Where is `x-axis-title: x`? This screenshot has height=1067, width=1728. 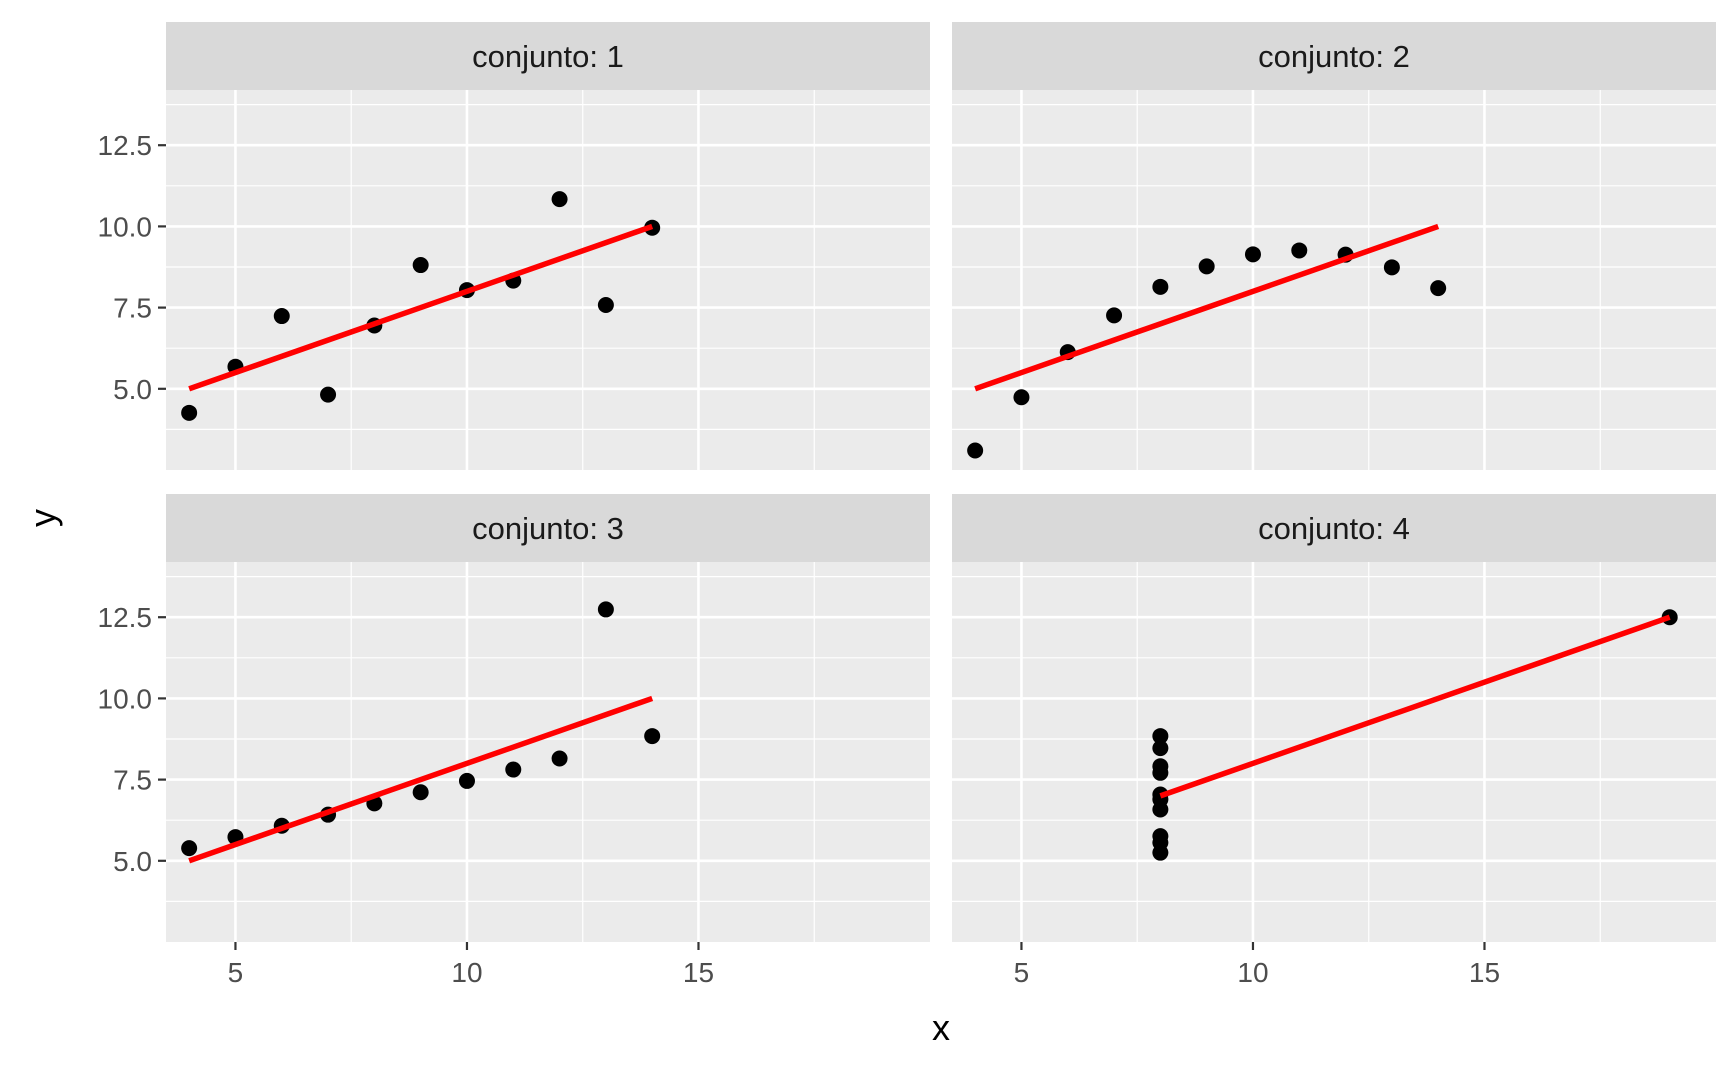
x-axis-title: x is located at coordinates (941, 1027).